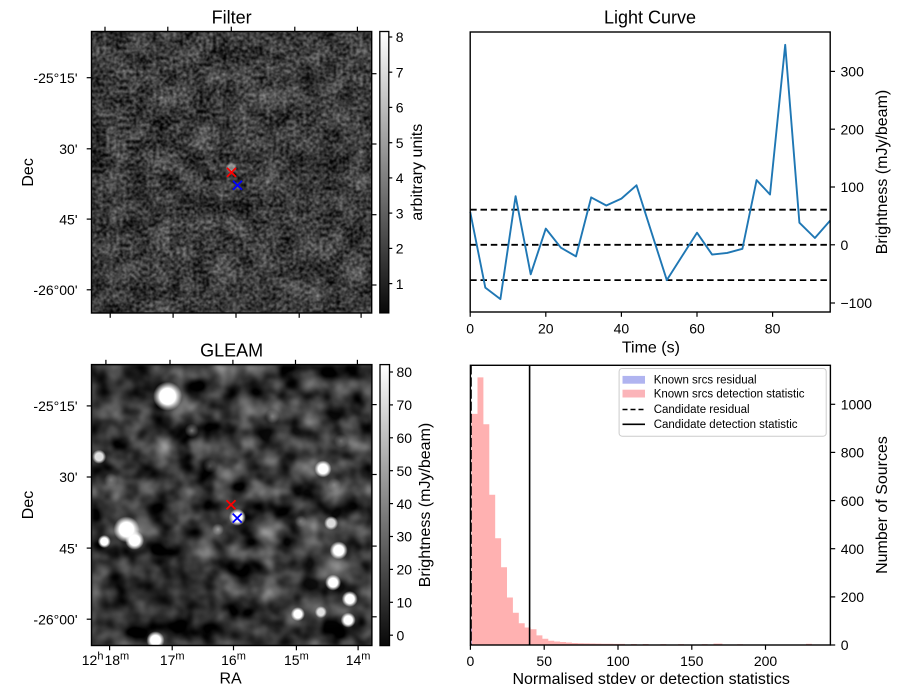 The width and height of the screenshot is (907, 699). I want to click on svg-text: 1000, so click(856, 405).